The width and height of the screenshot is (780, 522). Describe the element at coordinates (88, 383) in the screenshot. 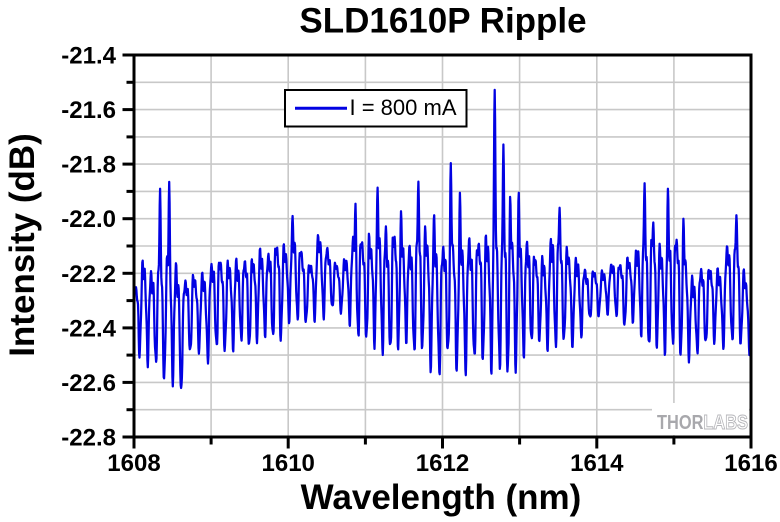

I see `svg-text: -22.6` at that location.